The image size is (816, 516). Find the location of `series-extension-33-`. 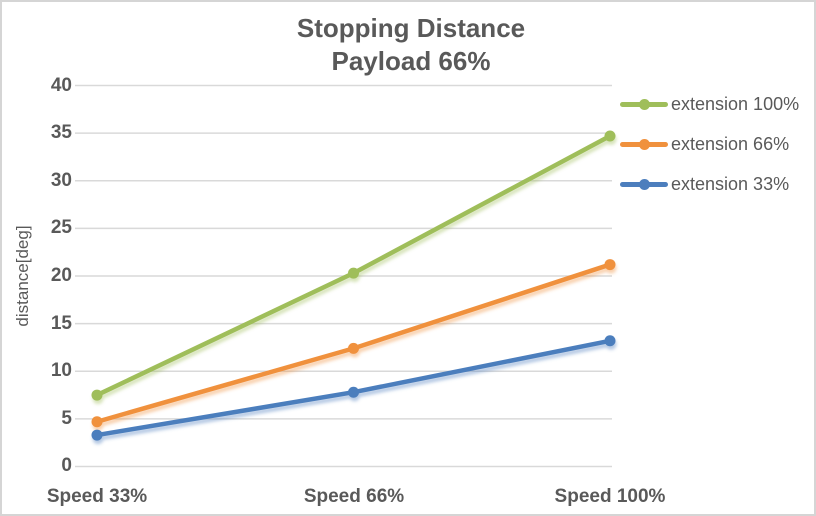

series-extension-33- is located at coordinates (353, 388).